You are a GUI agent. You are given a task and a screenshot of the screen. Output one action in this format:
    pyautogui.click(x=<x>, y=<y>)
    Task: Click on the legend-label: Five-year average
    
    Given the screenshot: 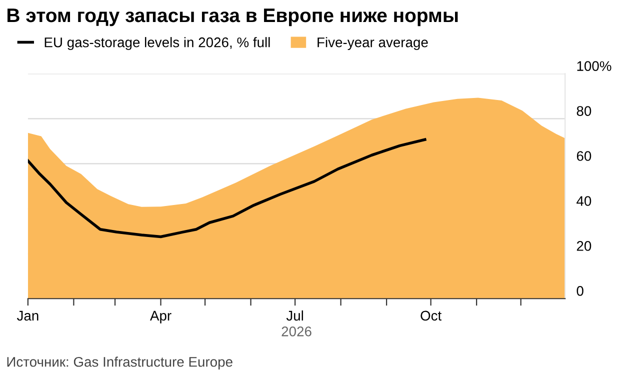 What is the action you would take?
    pyautogui.click(x=373, y=43)
    